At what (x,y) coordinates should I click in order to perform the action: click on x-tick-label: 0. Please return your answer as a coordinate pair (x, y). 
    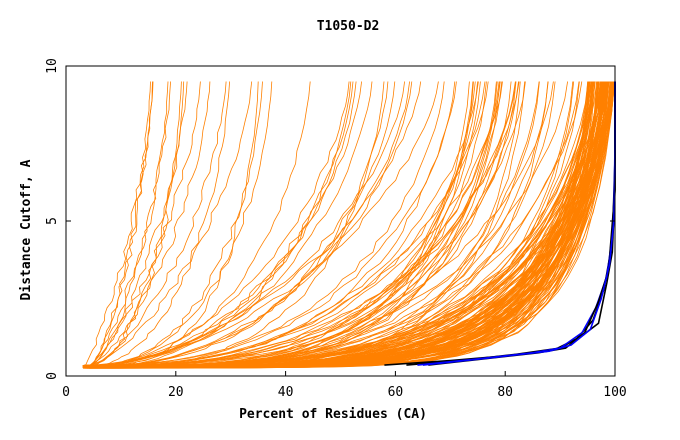
    Looking at the image, I should click on (66, 392).